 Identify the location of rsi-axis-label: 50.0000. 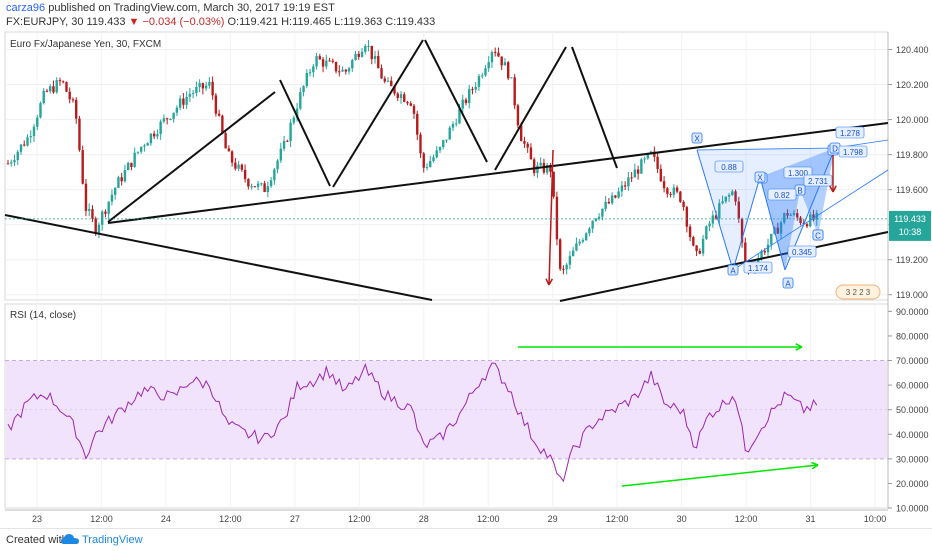
(912, 410).